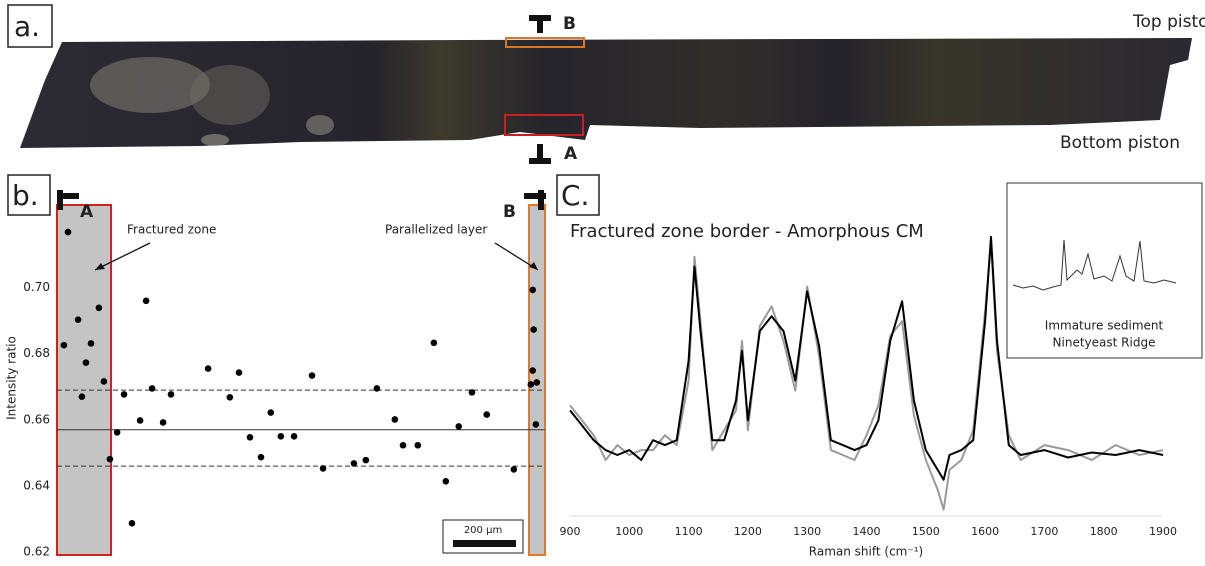 The image size is (1205, 566). I want to click on x-tick-label: 1900, so click(1163, 531).